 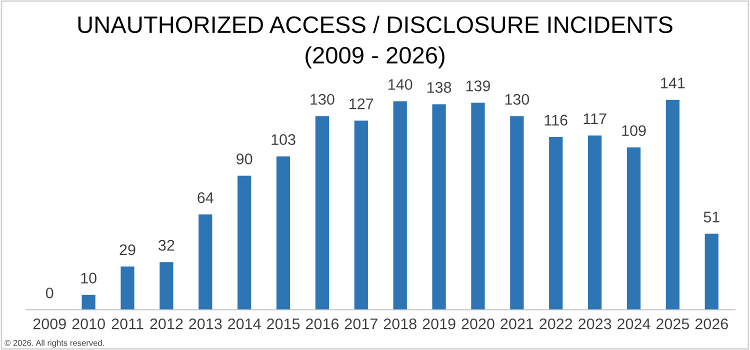 What do you see at coordinates (478, 324) in the screenshot?
I see `x-tick-label: 2020` at bounding box center [478, 324].